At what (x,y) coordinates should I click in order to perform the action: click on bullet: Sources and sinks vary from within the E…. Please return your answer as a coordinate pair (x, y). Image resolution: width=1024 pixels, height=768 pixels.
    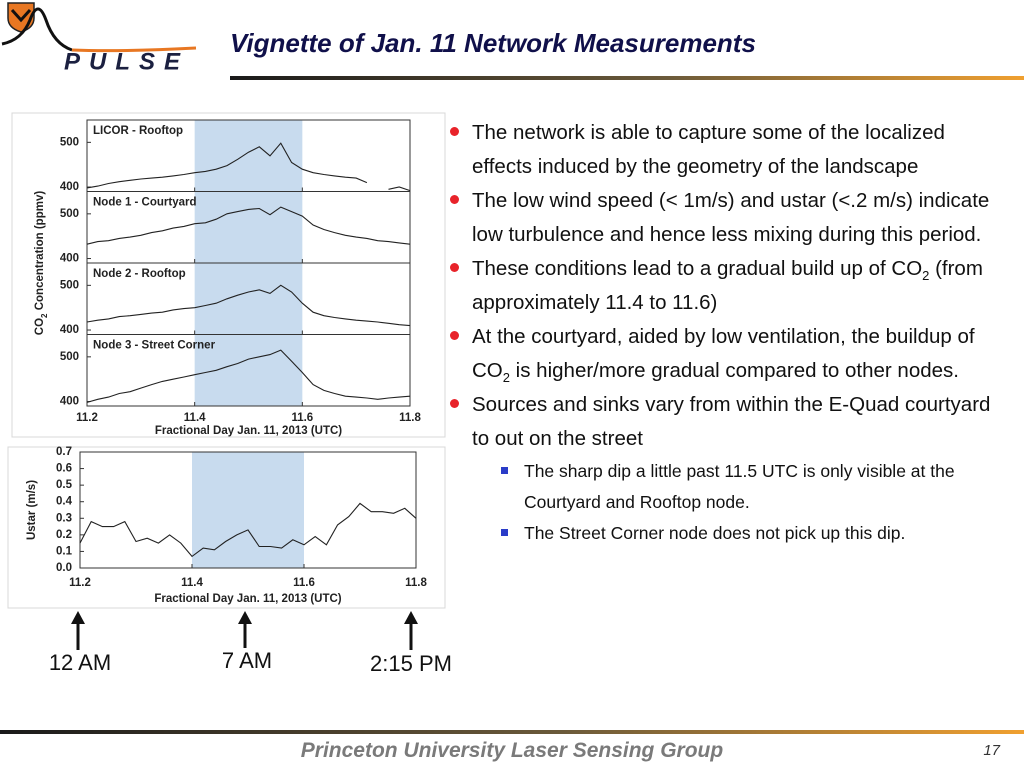
    Looking at the image, I should click on (729, 468).